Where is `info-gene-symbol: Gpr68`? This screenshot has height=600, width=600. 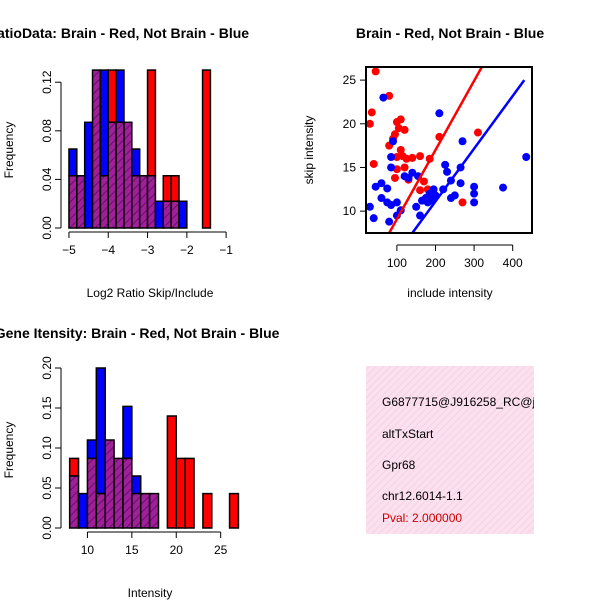
info-gene-symbol: Gpr68 is located at coordinates (399, 465).